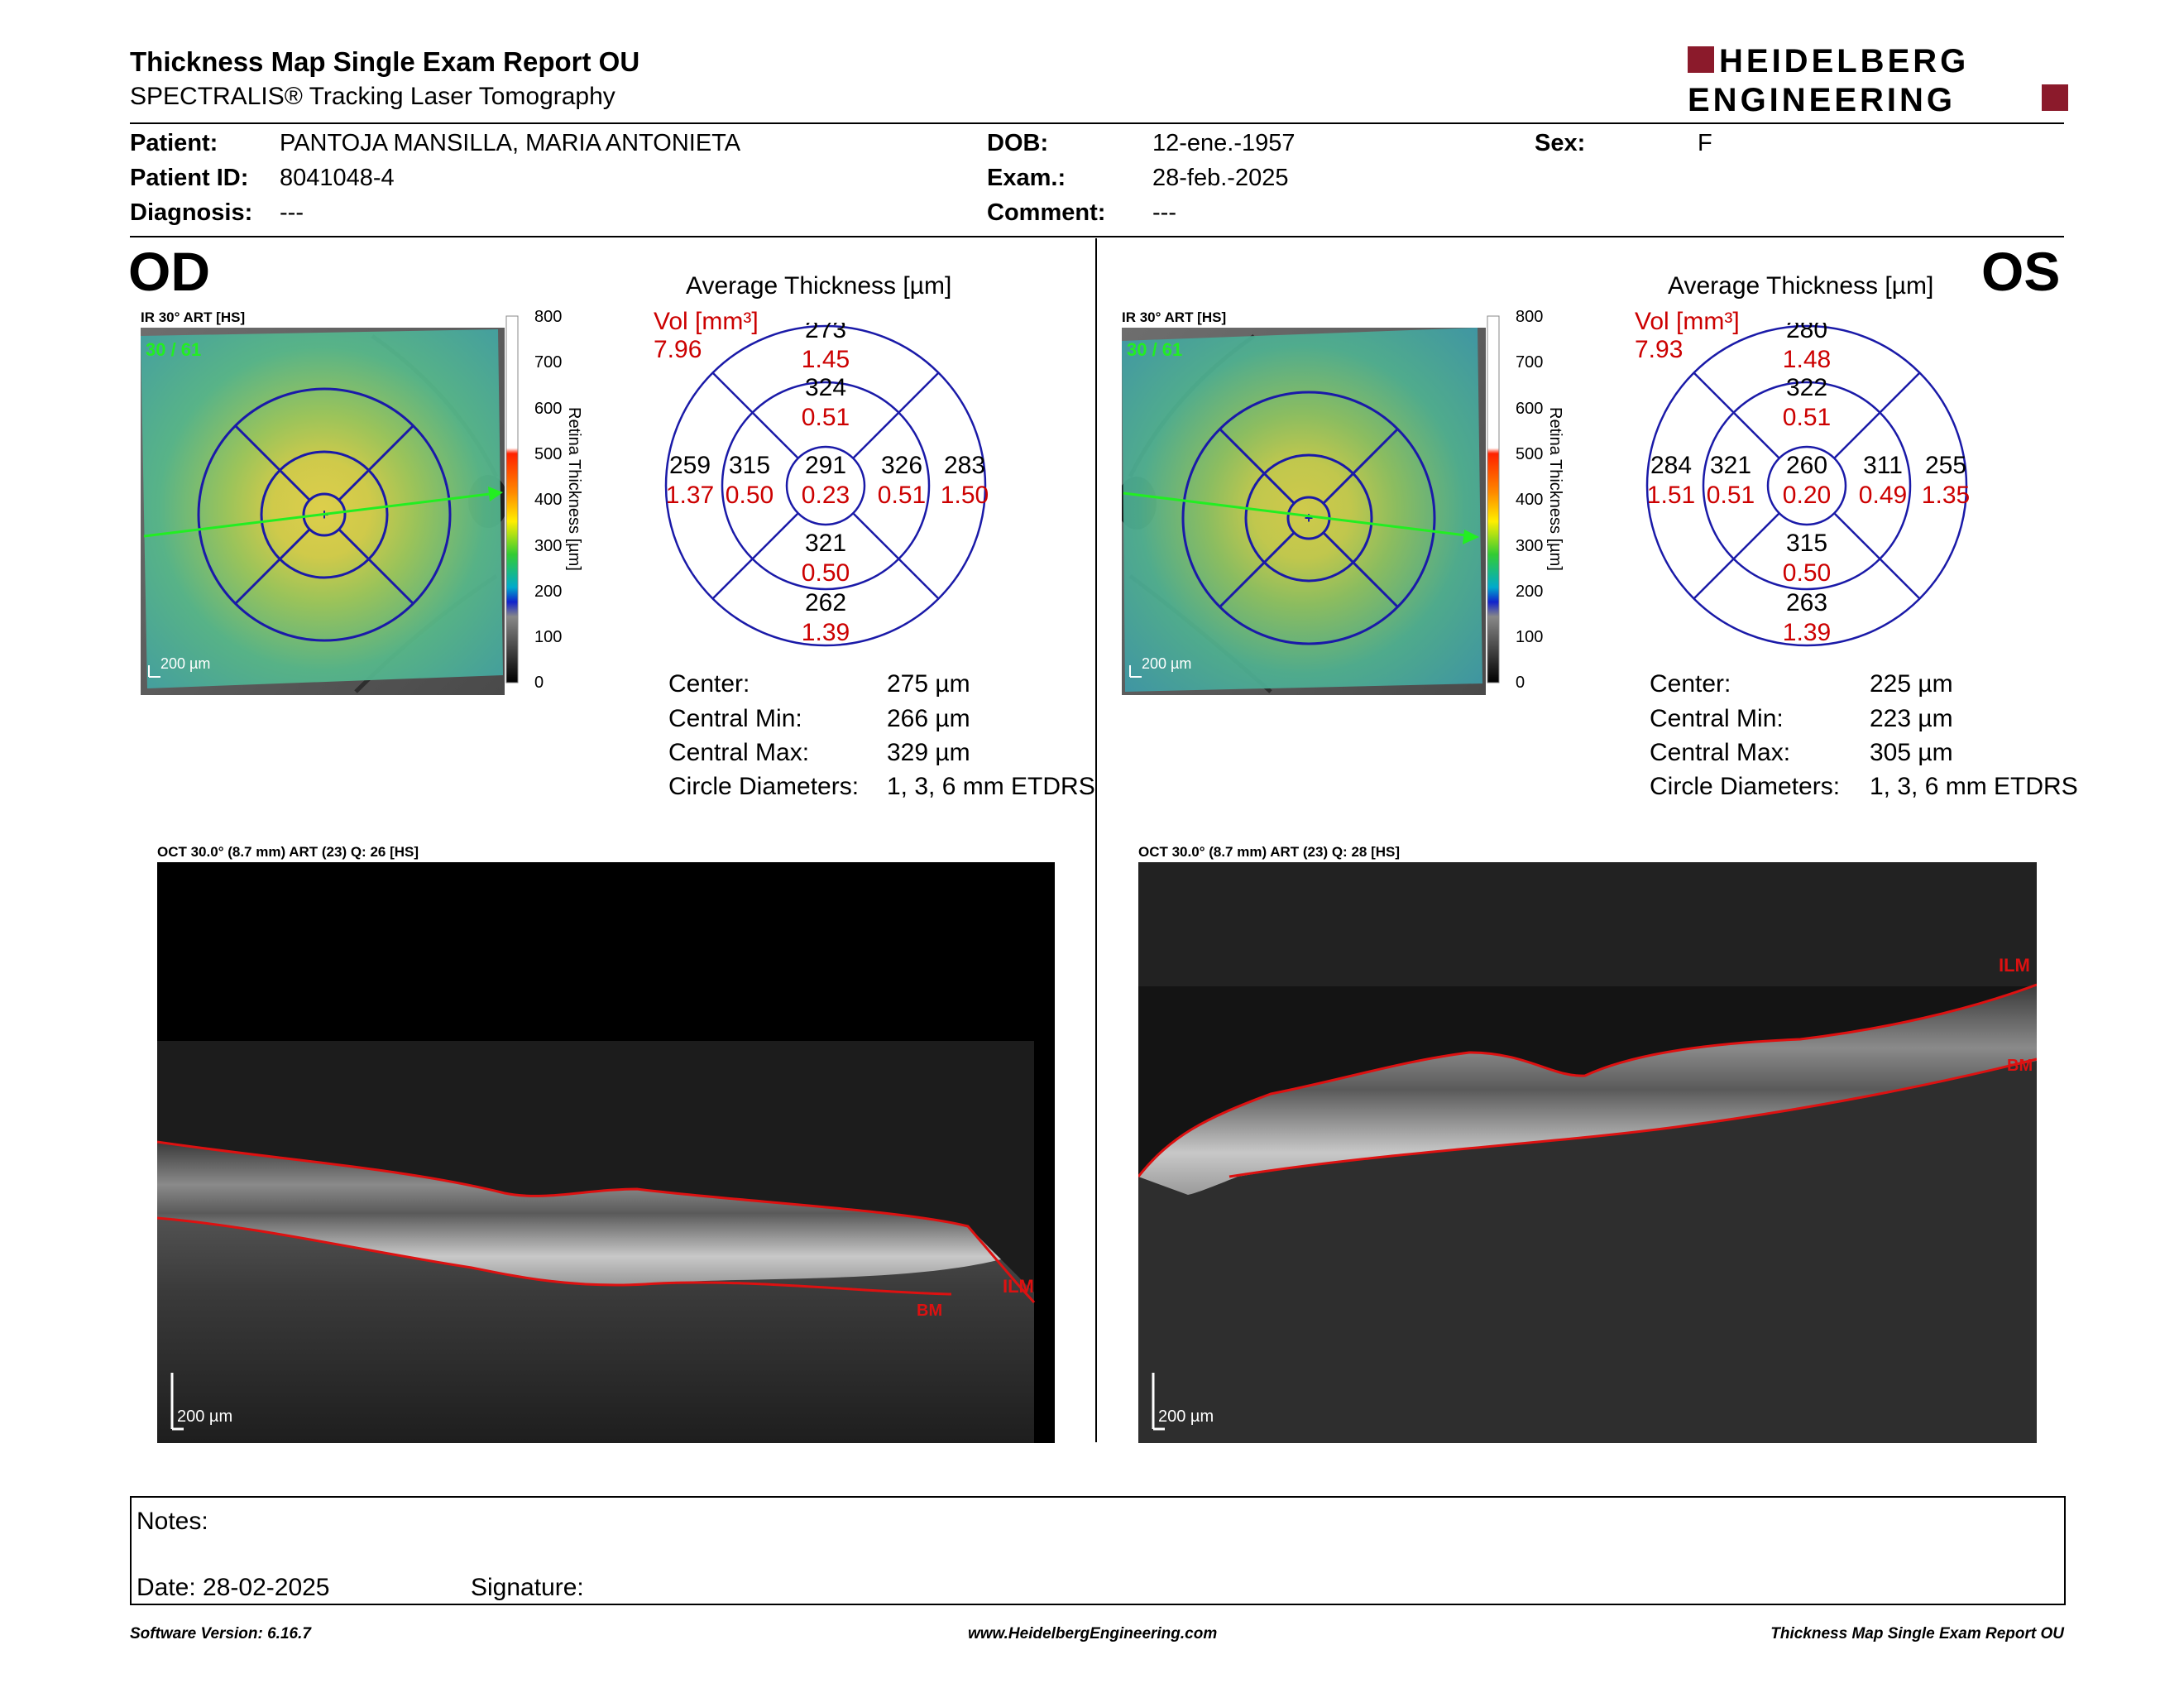 The image size is (2184, 1688). I want to click on colorbar-tick: 100, so click(548, 637).